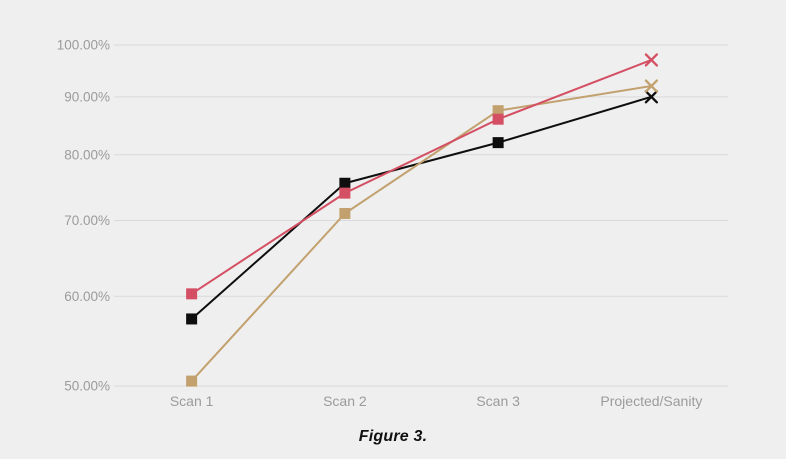  I want to click on y-tick-label: 70.00%, so click(87, 220).